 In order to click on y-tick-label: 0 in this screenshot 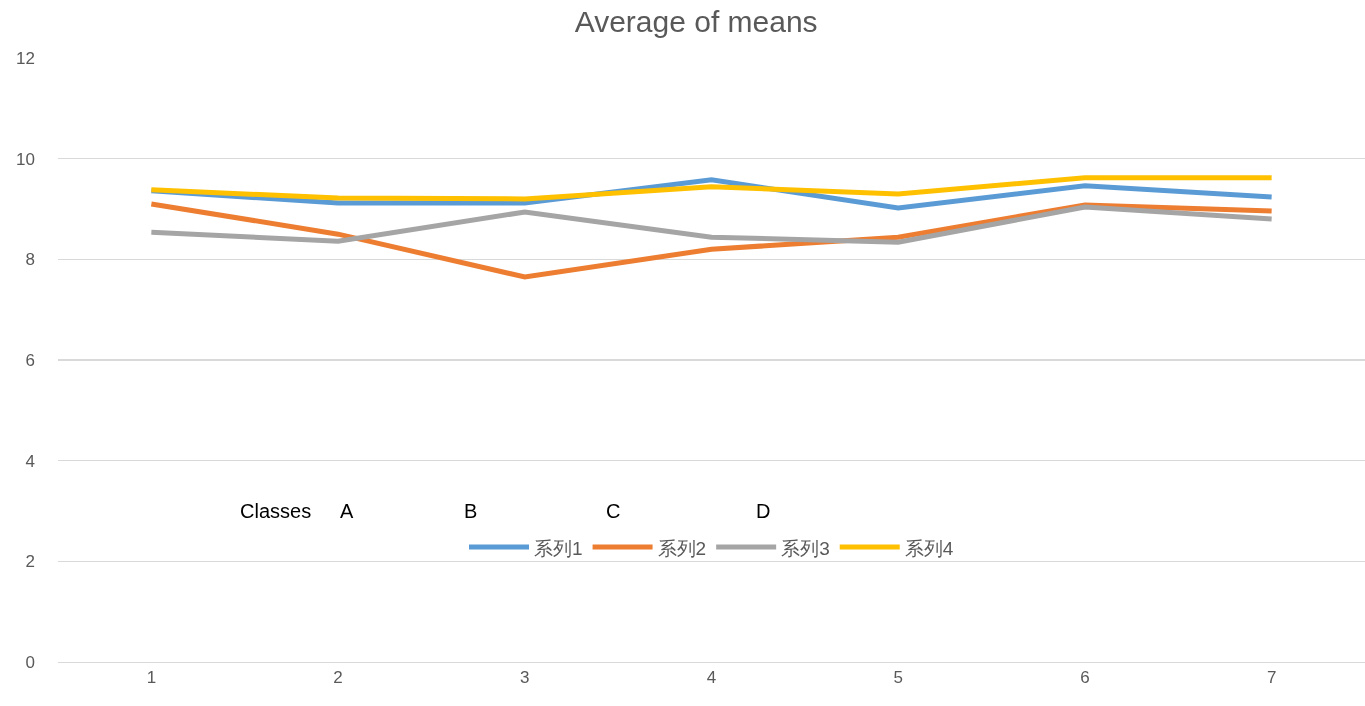, I will do `click(30, 662)`.